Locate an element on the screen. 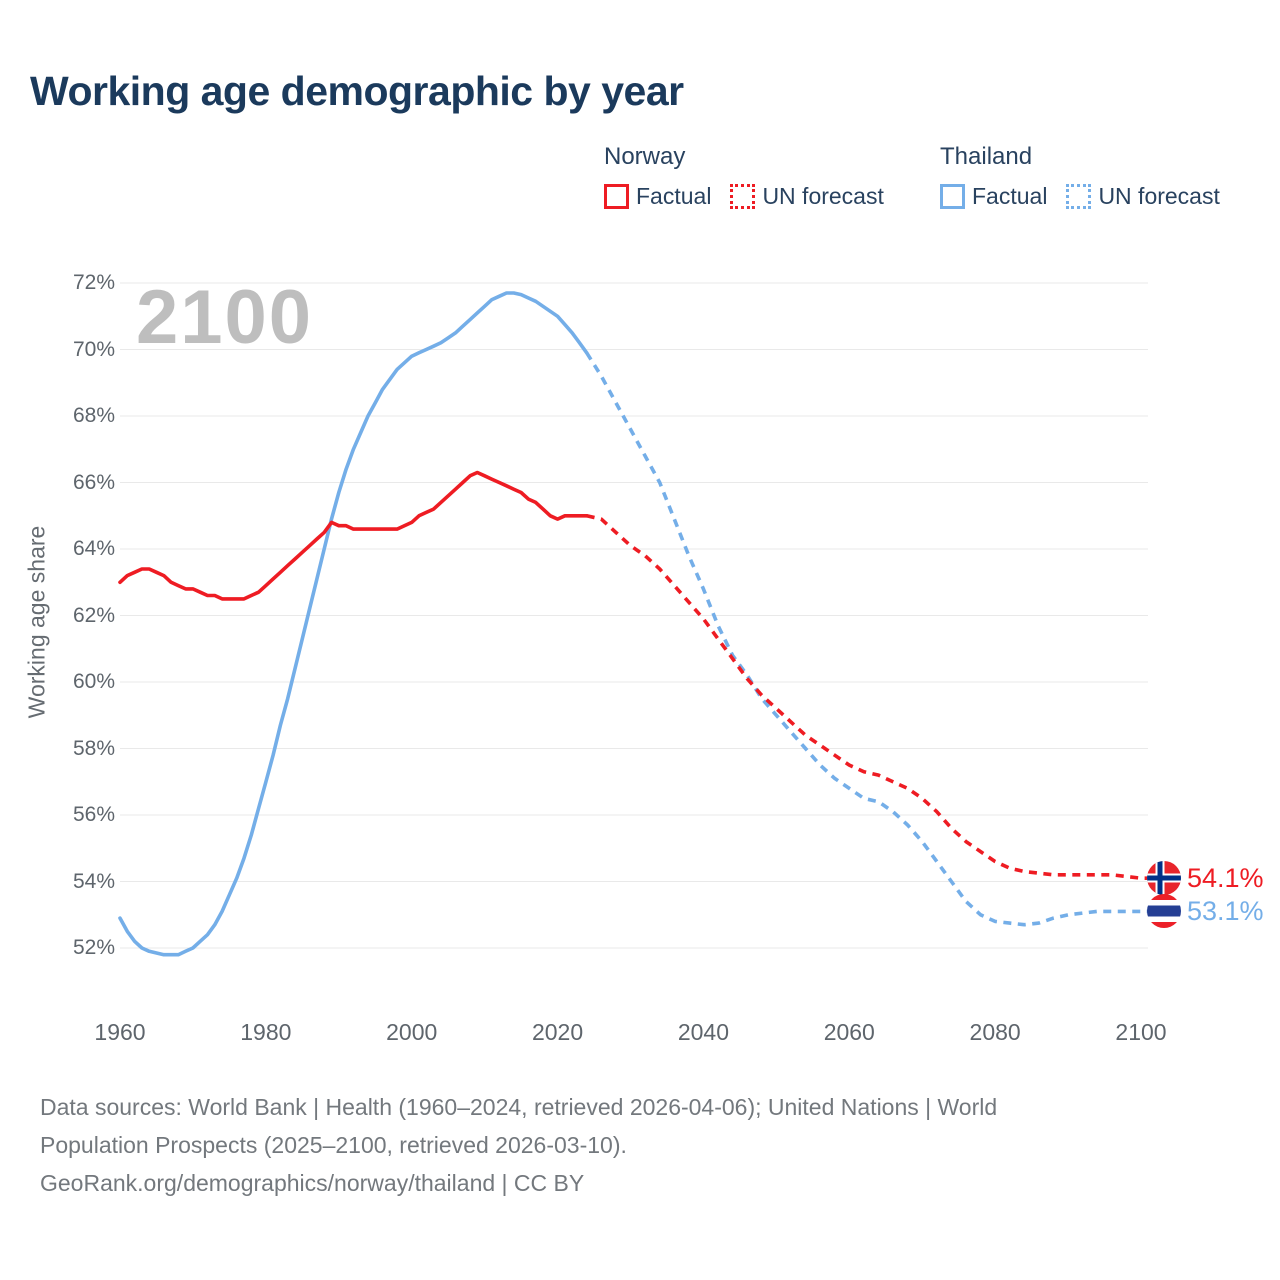  norway-factual-swatch-icon is located at coordinates (616, 196).